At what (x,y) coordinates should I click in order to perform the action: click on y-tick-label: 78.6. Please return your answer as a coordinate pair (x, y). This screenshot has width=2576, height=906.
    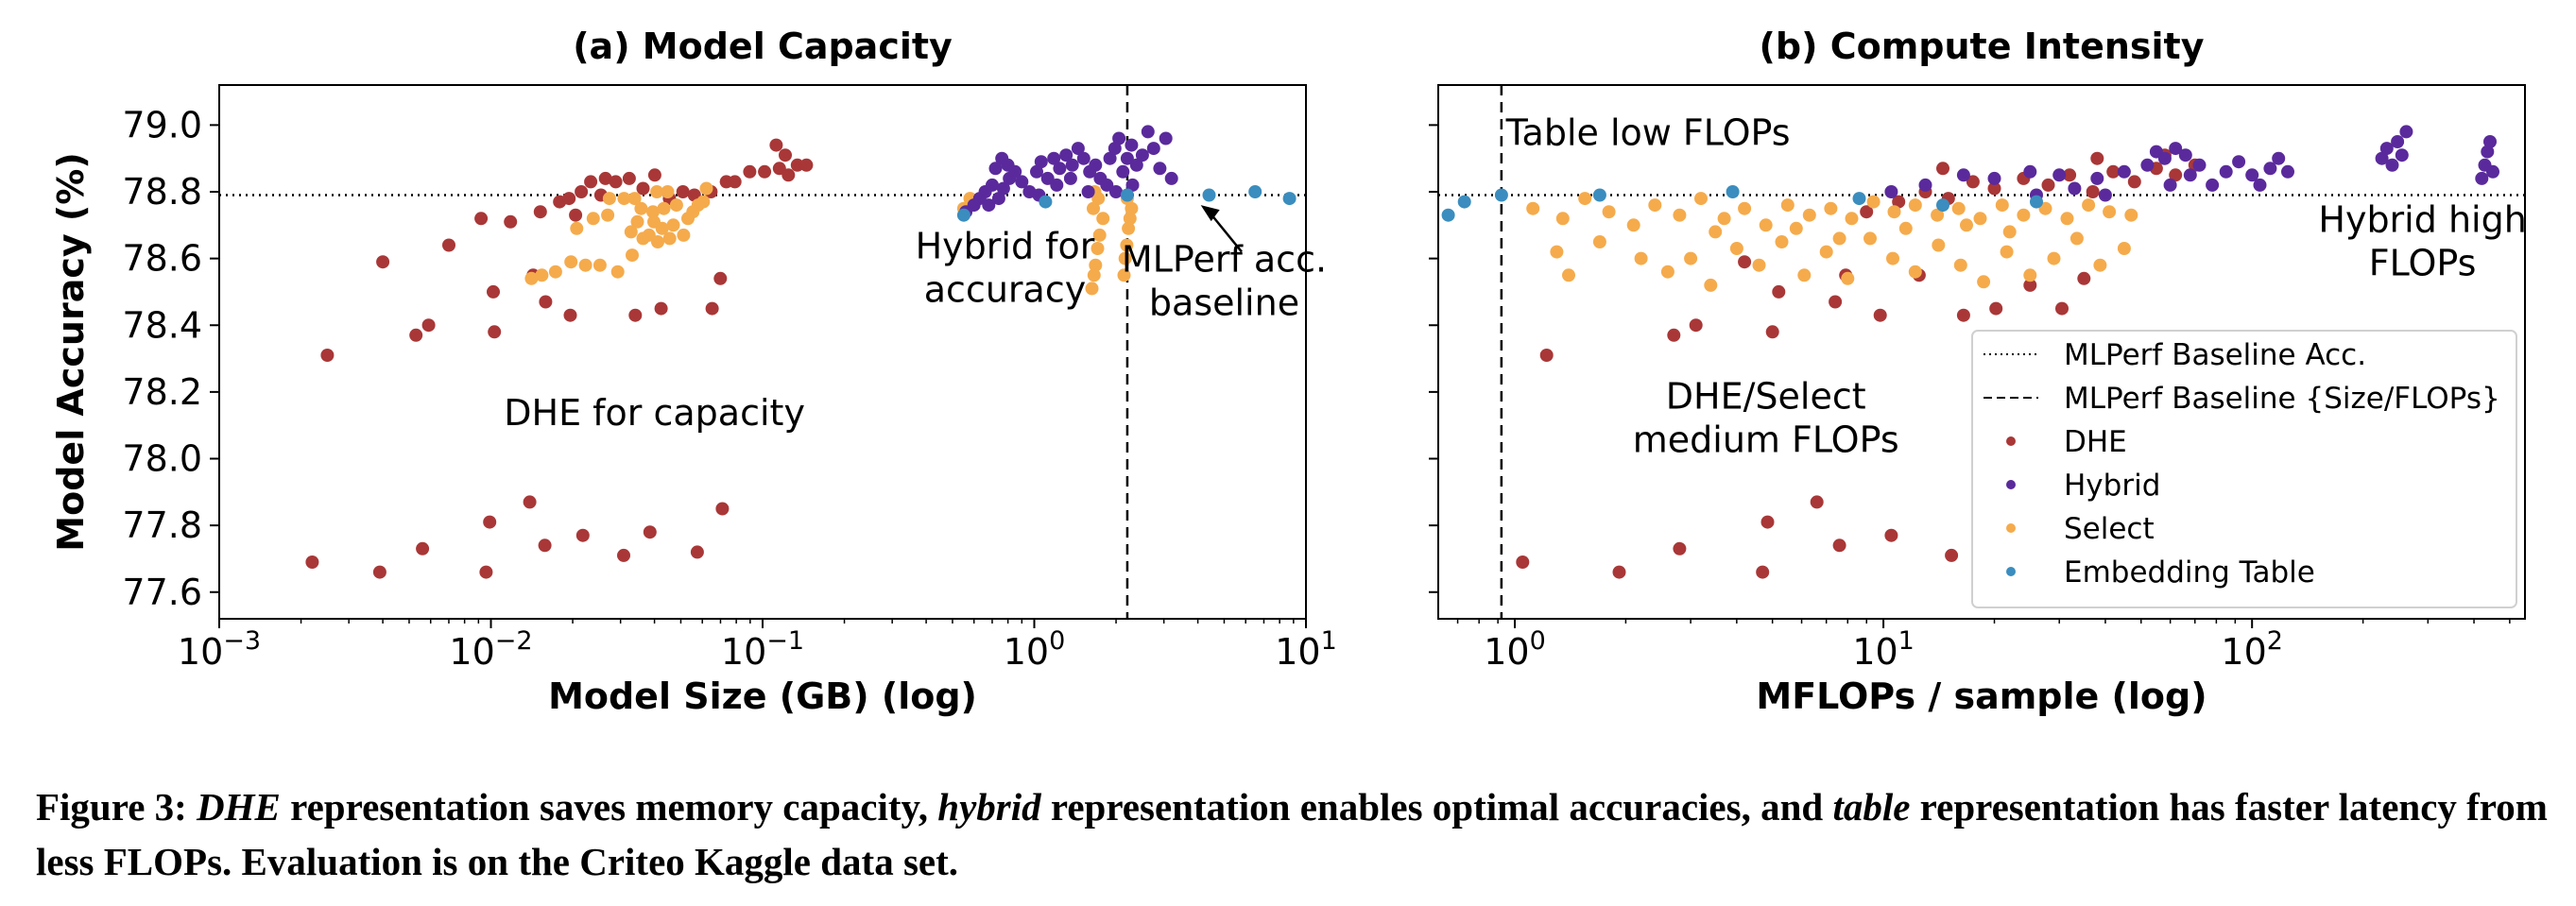
    Looking at the image, I should click on (162, 259).